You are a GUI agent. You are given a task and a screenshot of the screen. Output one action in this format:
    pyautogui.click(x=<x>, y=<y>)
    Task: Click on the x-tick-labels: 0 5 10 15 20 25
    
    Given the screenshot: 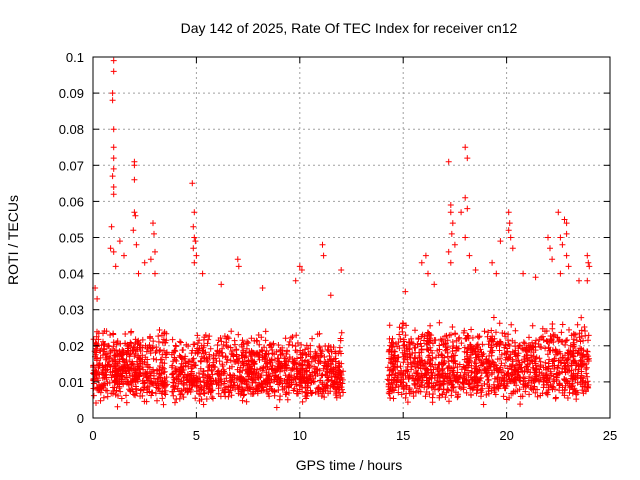 What is the action you would take?
    pyautogui.click(x=353, y=435)
    